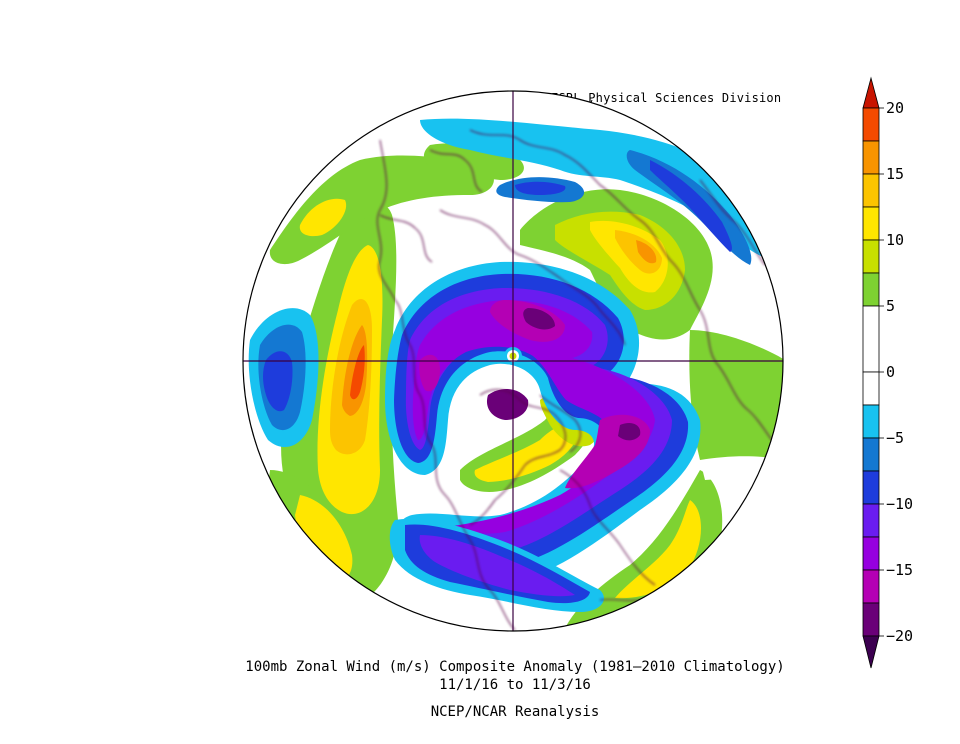 The height and width of the screenshot is (744, 960). What do you see at coordinates (515, 712) in the screenshot?
I see `data-source: NCEP/NCAR Reanalysis` at bounding box center [515, 712].